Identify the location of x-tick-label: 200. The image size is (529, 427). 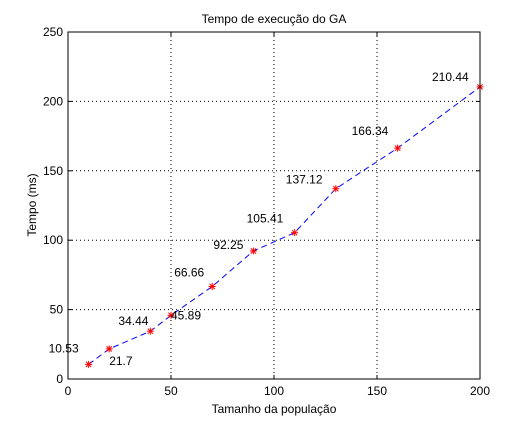
(480, 391).